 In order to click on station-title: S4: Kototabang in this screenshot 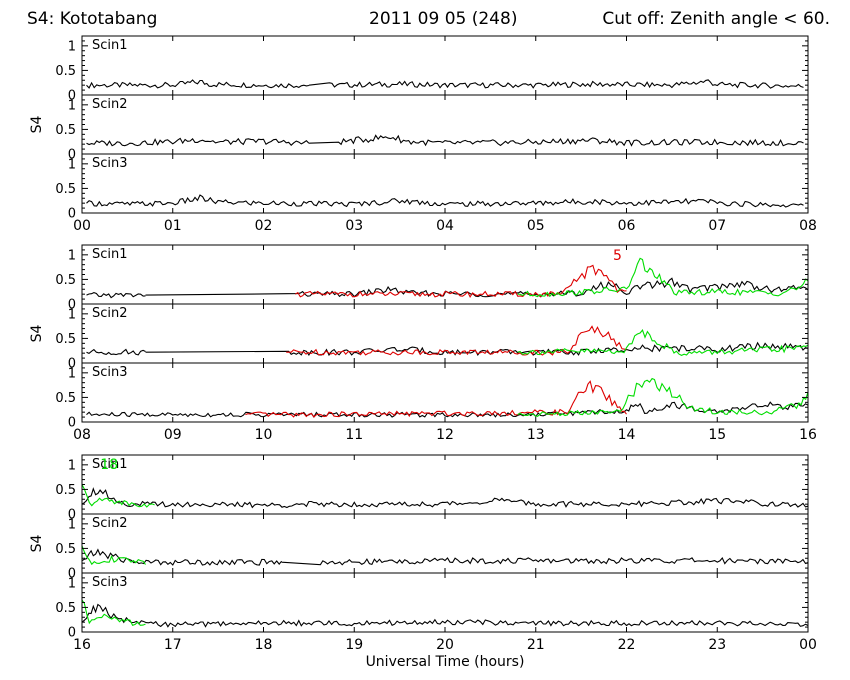, I will do `click(92, 19)`.